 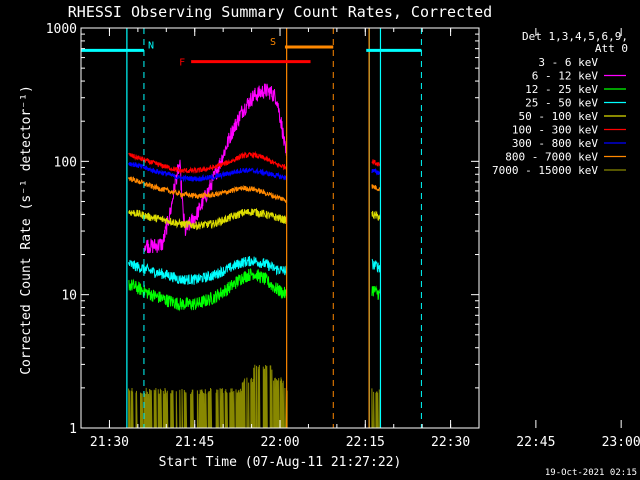 What do you see at coordinates (376, 357) in the screenshot?
I see `series-line-3-6-kev-seg1` at bounding box center [376, 357].